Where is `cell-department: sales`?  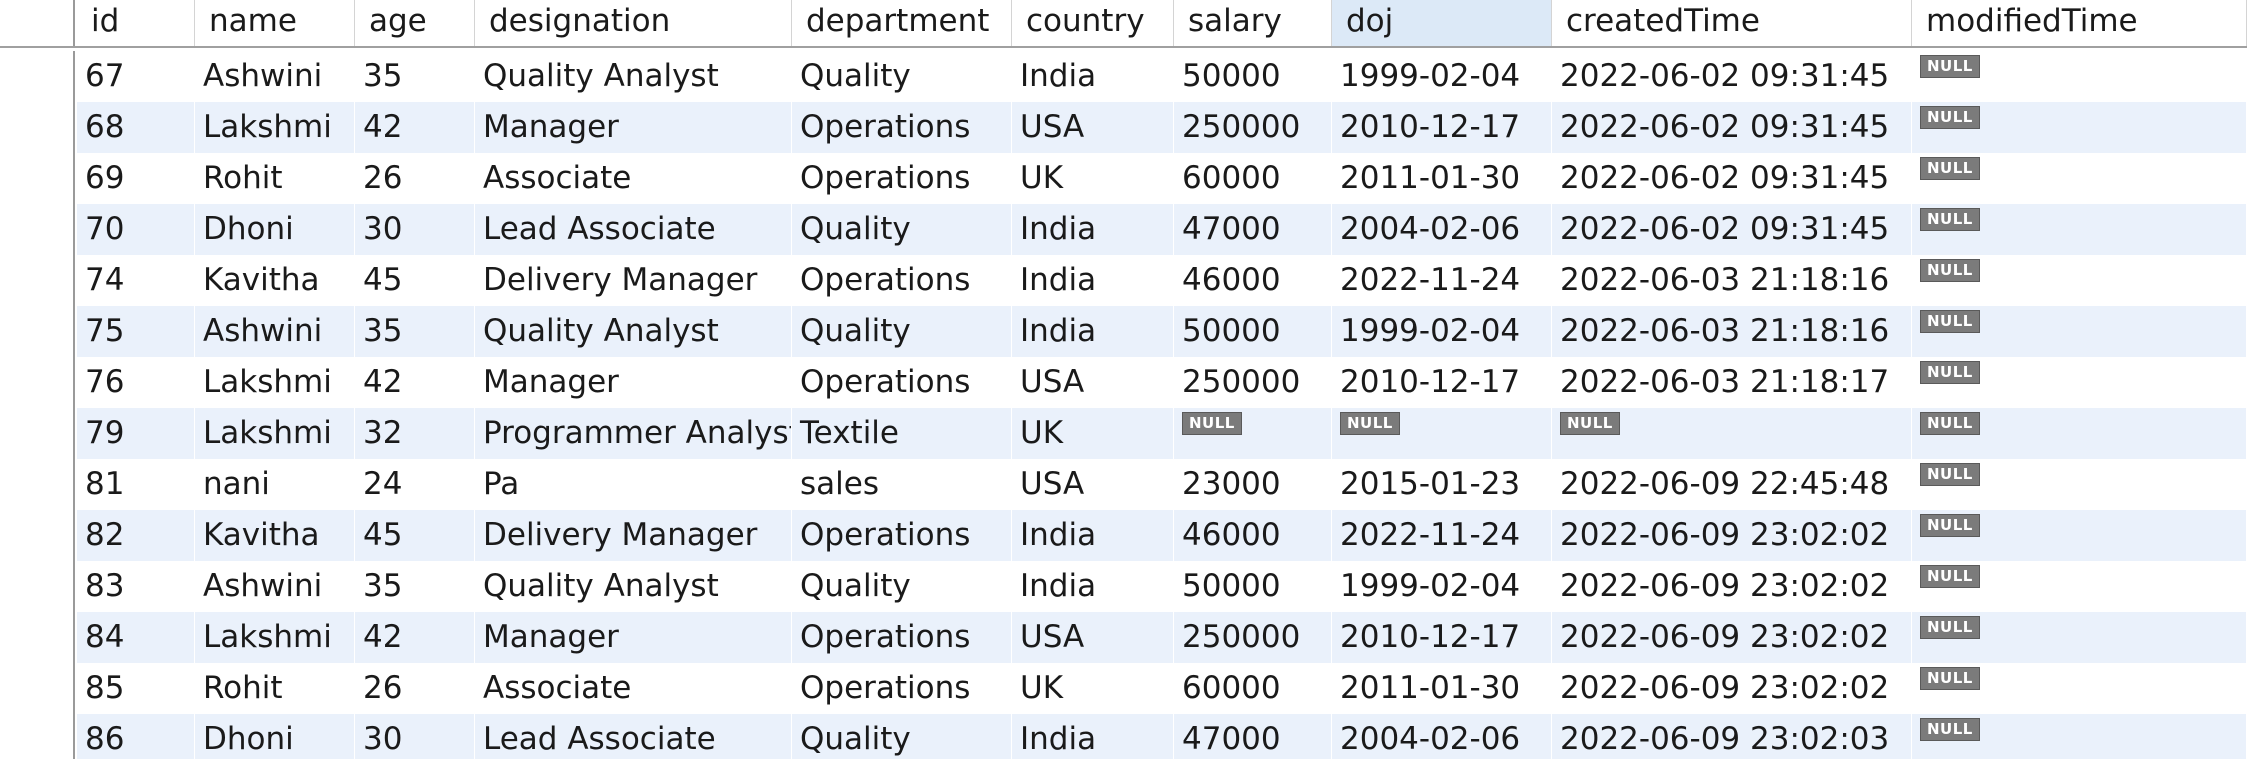
cell-department: sales is located at coordinates (902, 484).